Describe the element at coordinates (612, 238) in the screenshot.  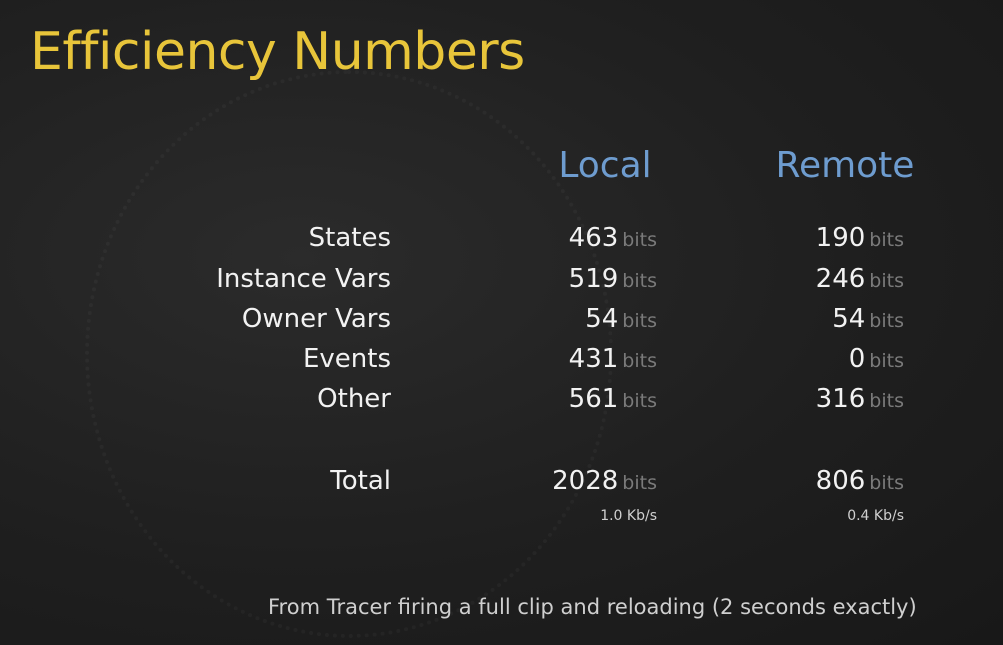
I see `local-value-states: 463 bits` at that location.